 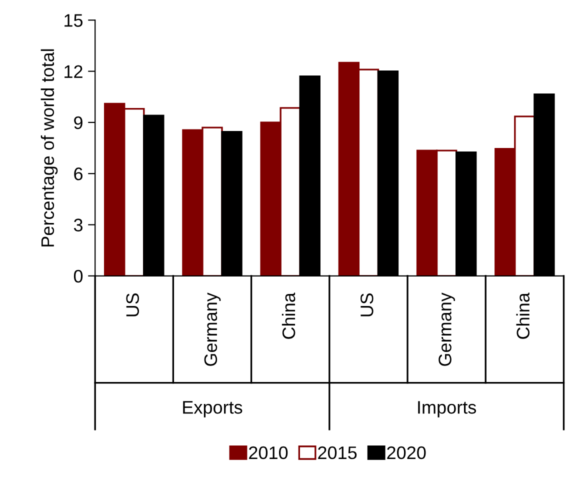 I want to click on legend-label: 2010, so click(x=268, y=453).